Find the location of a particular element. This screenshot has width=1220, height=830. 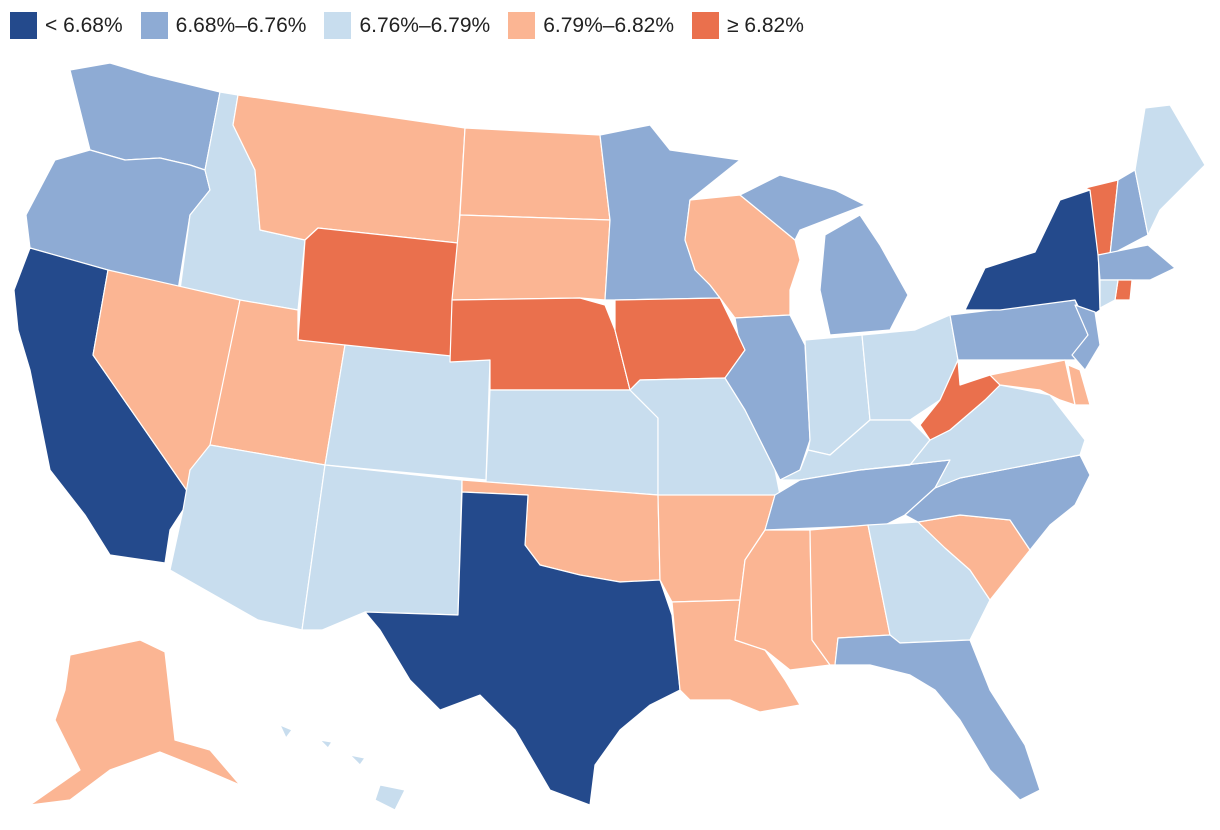

state-MA is located at coordinates (1136, 262).